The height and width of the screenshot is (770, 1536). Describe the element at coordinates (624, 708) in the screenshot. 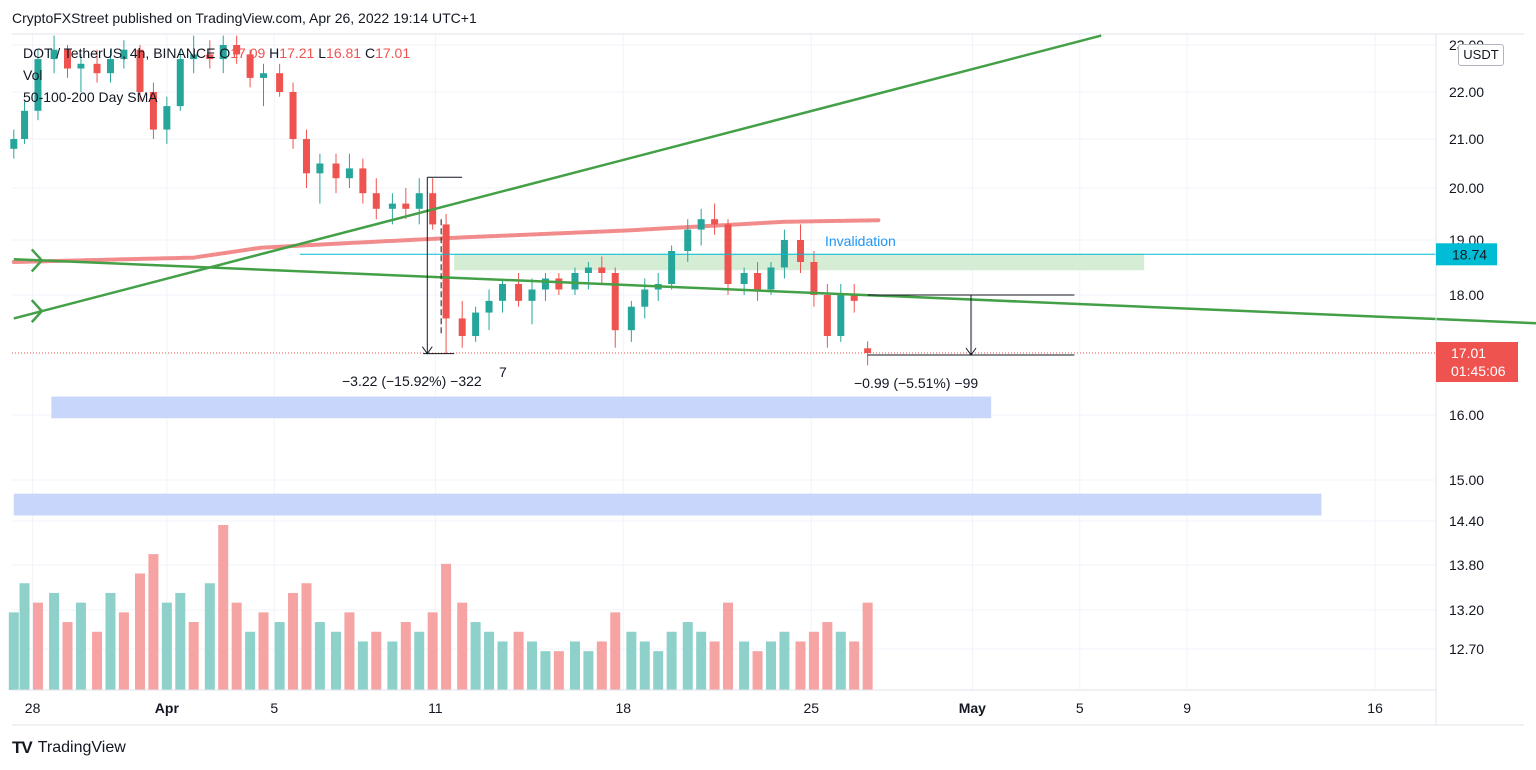

I see `time-tick-label: 18` at that location.